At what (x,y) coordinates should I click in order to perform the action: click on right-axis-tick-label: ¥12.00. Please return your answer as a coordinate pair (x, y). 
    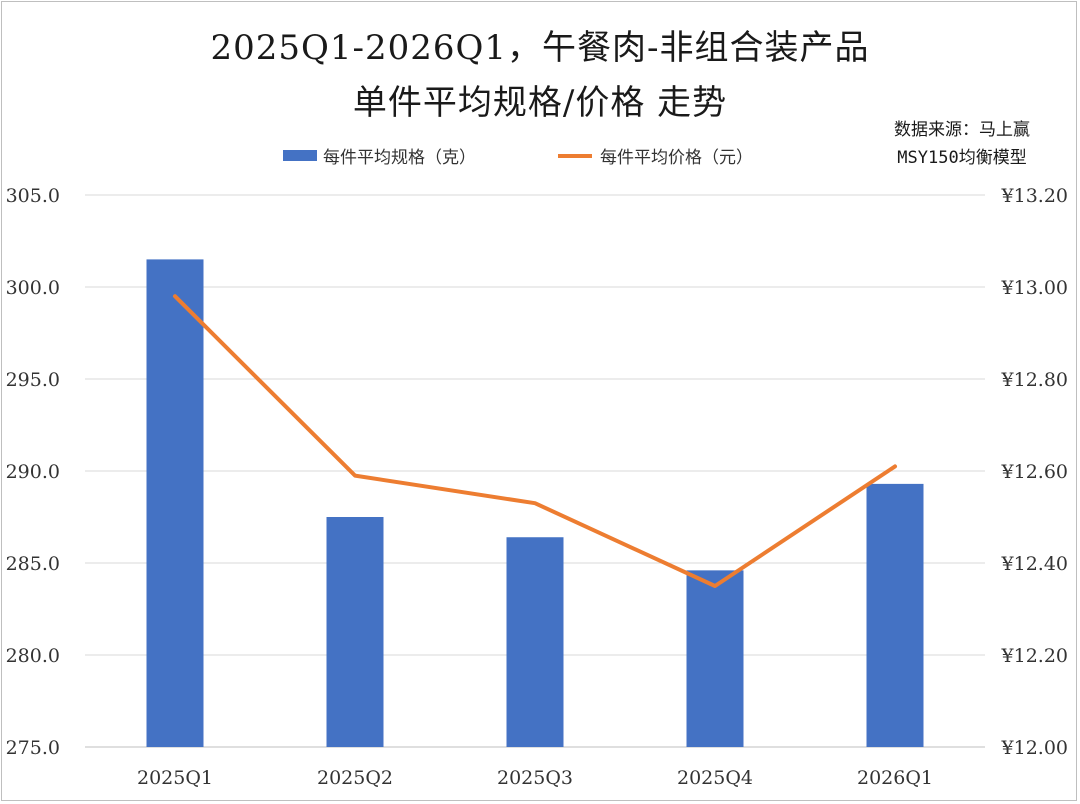
    Looking at the image, I should click on (1034, 748).